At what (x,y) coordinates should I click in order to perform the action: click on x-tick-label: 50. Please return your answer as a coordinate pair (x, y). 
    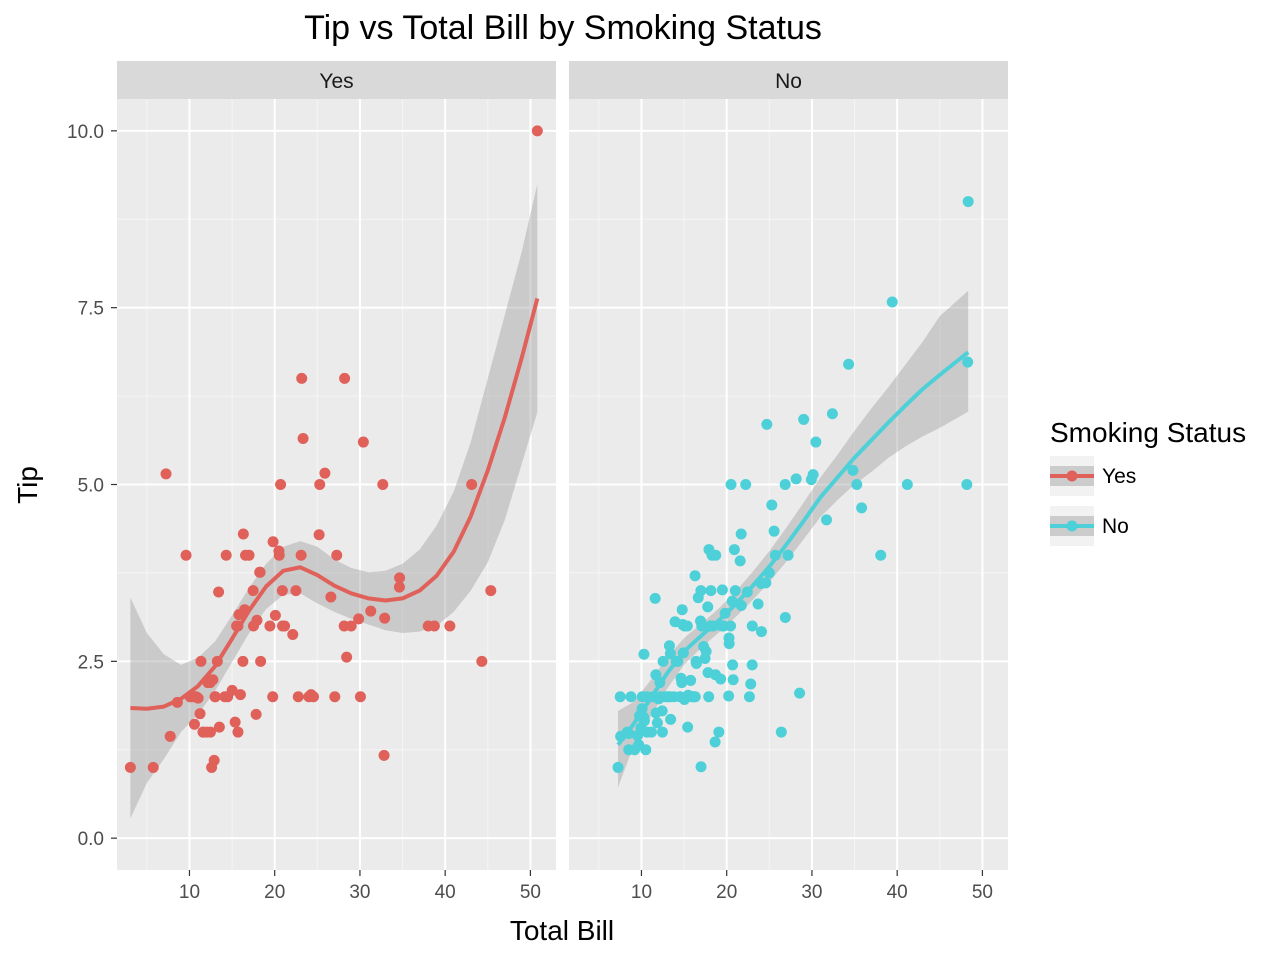
    Looking at the image, I should click on (530, 892).